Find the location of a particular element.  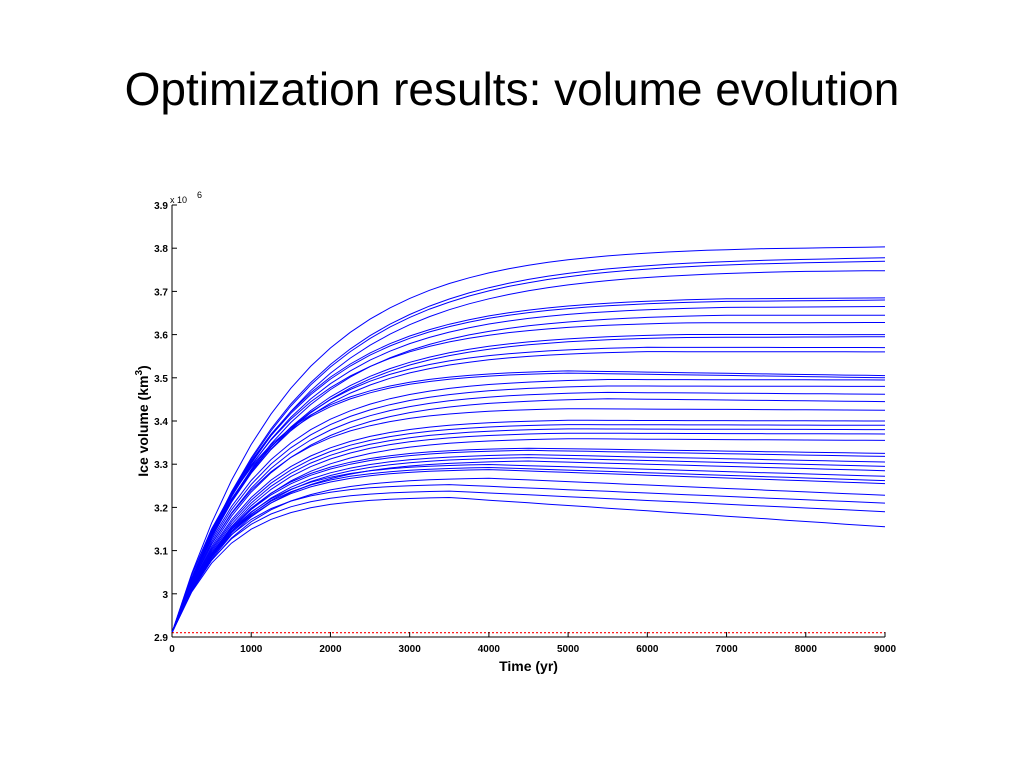

x-tick-label: 8000 is located at coordinates (806, 649).